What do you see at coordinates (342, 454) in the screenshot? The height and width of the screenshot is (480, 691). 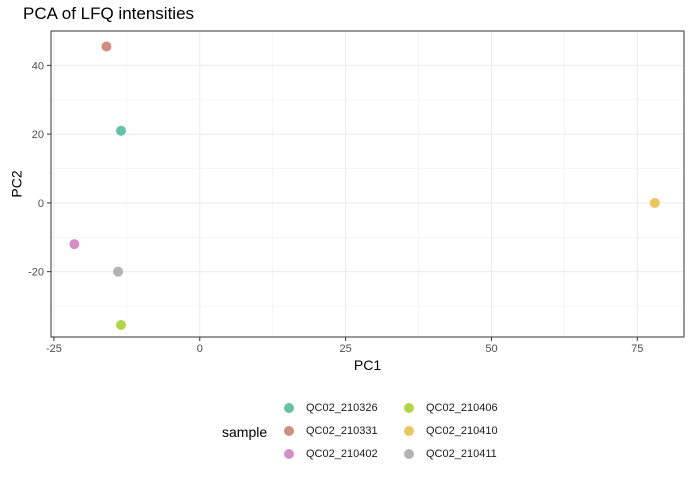 I see `legend-label: QC02_210402` at bounding box center [342, 454].